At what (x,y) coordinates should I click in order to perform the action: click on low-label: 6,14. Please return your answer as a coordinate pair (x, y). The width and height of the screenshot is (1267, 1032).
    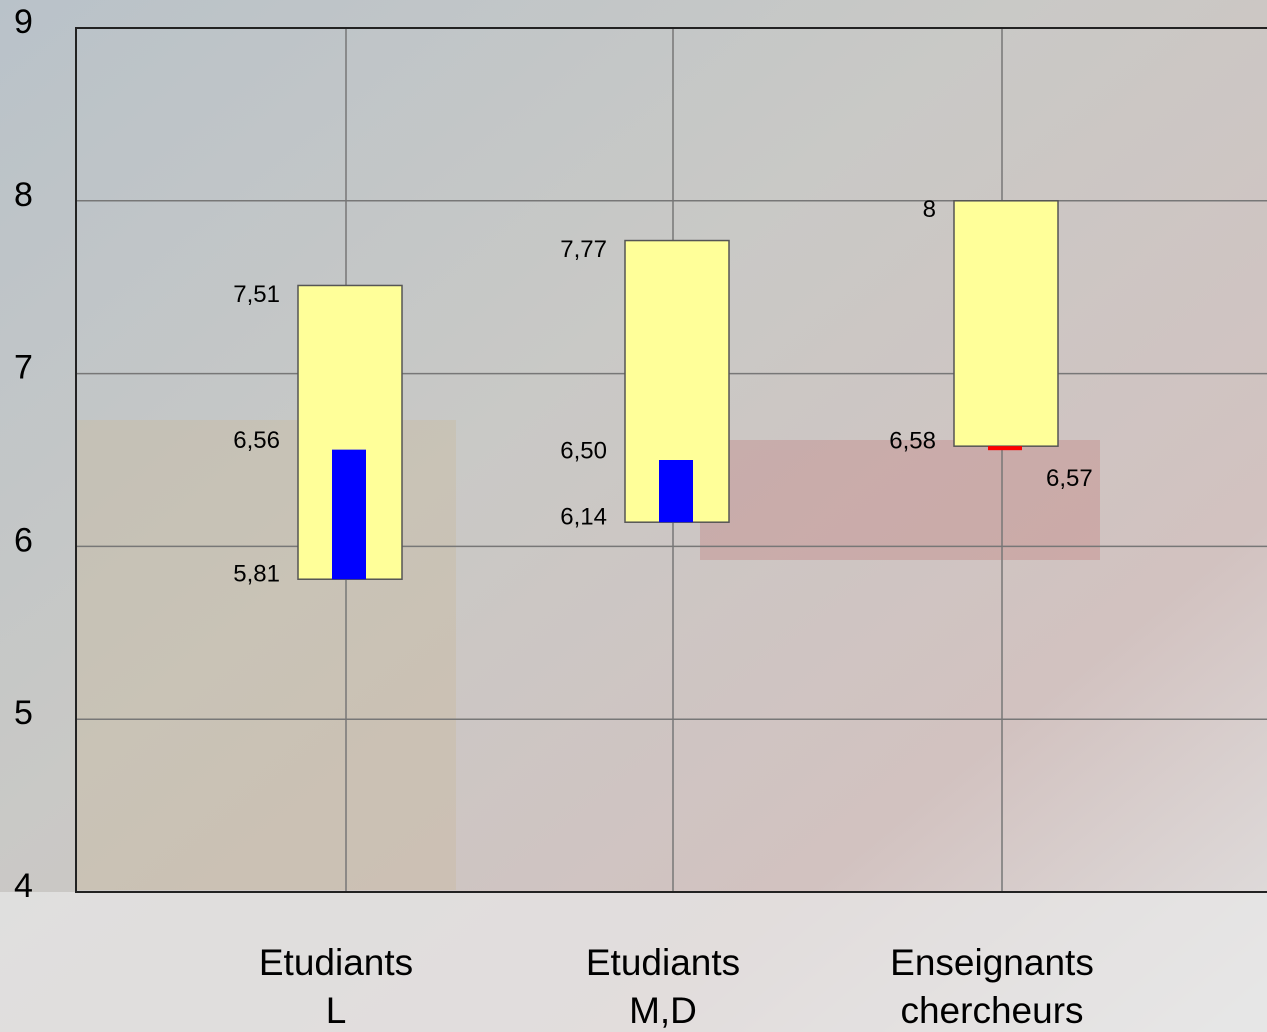
    Looking at the image, I should click on (583, 517).